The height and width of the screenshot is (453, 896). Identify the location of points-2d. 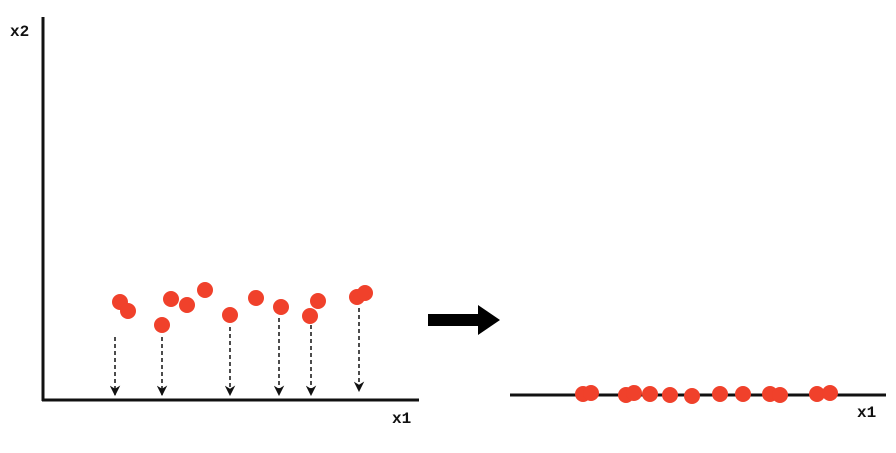
(242, 307).